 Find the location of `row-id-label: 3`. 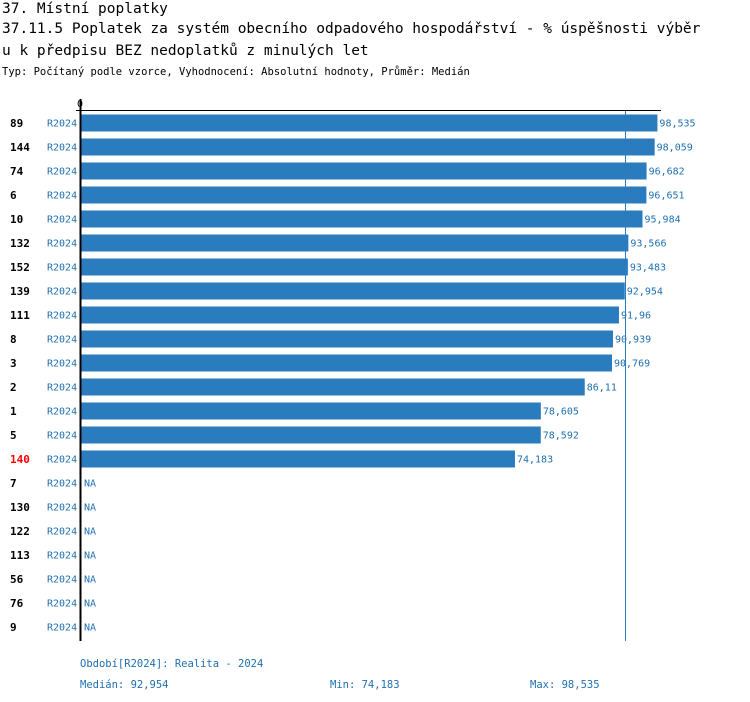

row-id-label: 3 is located at coordinates (13, 363).